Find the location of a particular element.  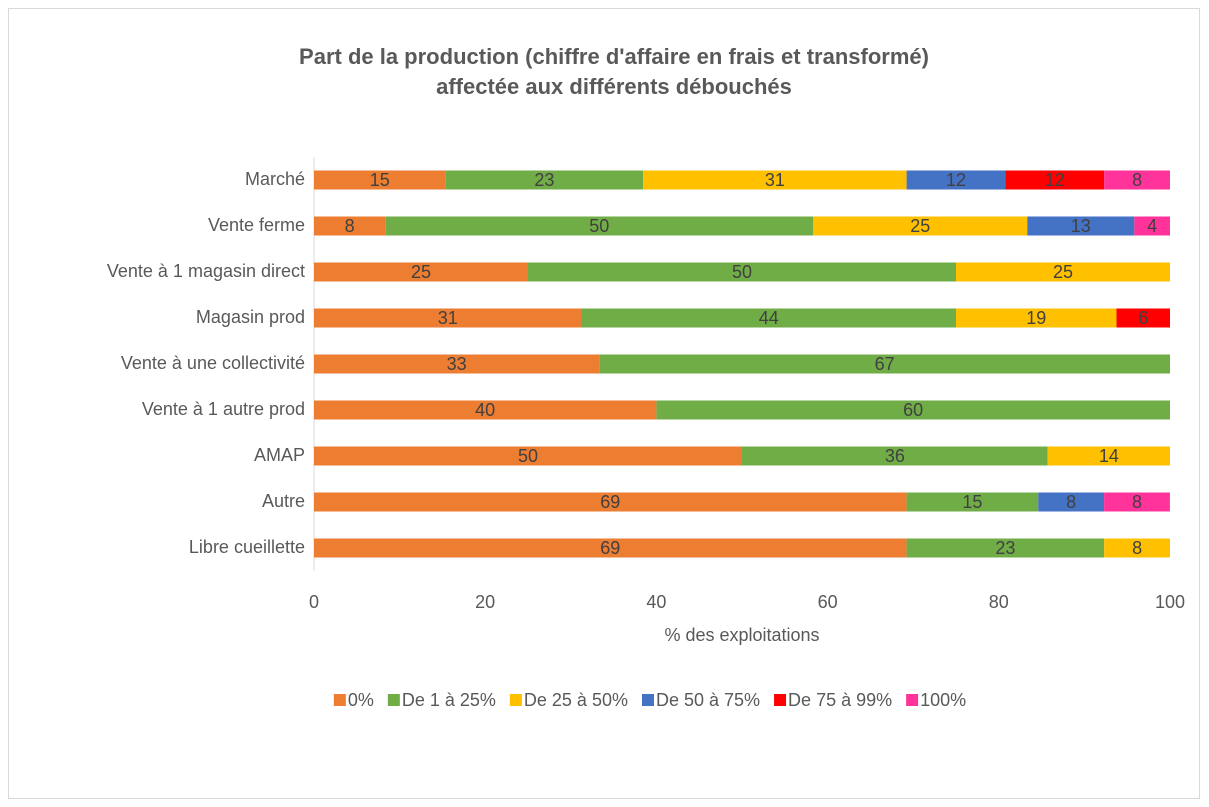

data-label: 14 is located at coordinates (1109, 456).